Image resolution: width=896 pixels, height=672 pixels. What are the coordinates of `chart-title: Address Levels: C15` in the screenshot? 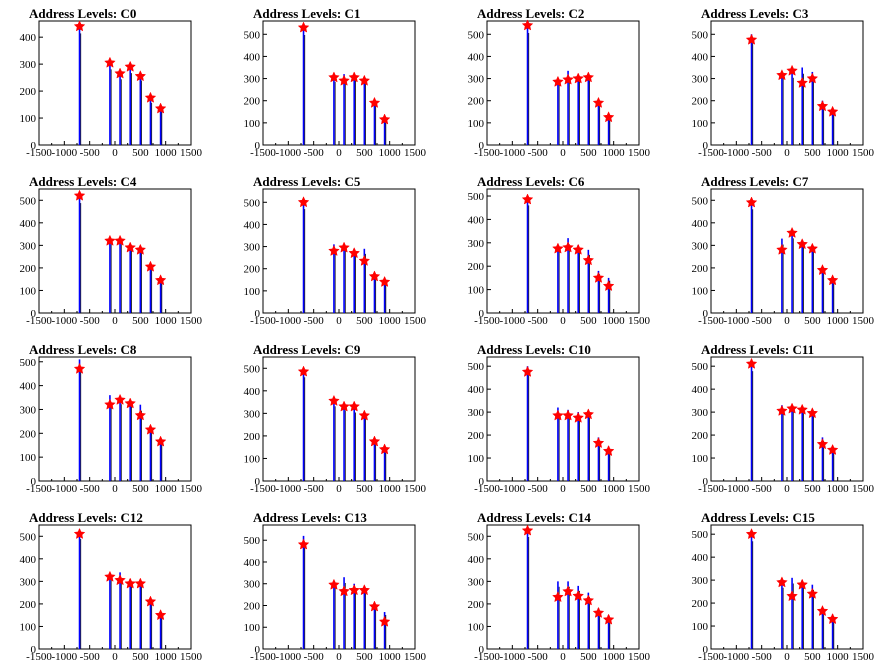 It's located at (758, 517).